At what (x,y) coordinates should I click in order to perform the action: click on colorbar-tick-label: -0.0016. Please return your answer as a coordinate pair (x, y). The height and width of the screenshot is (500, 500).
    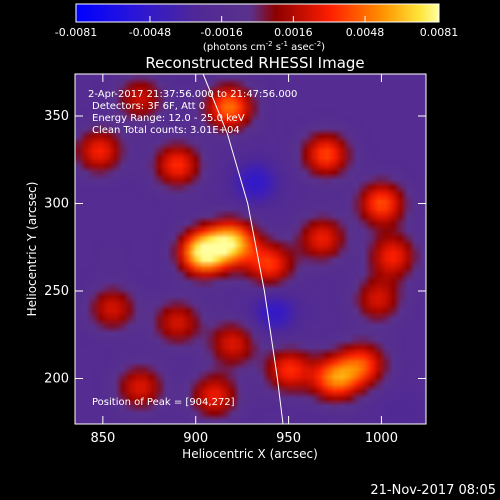
    Looking at the image, I should click on (221, 32).